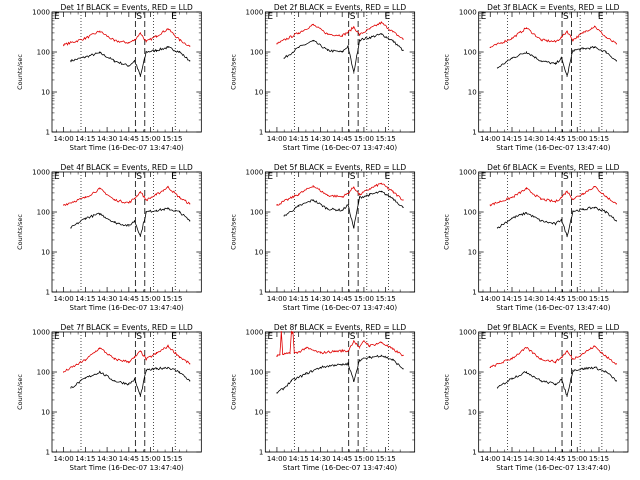 This screenshot has height=480, width=640. I want to click on plot-frame, so click(340, 392).